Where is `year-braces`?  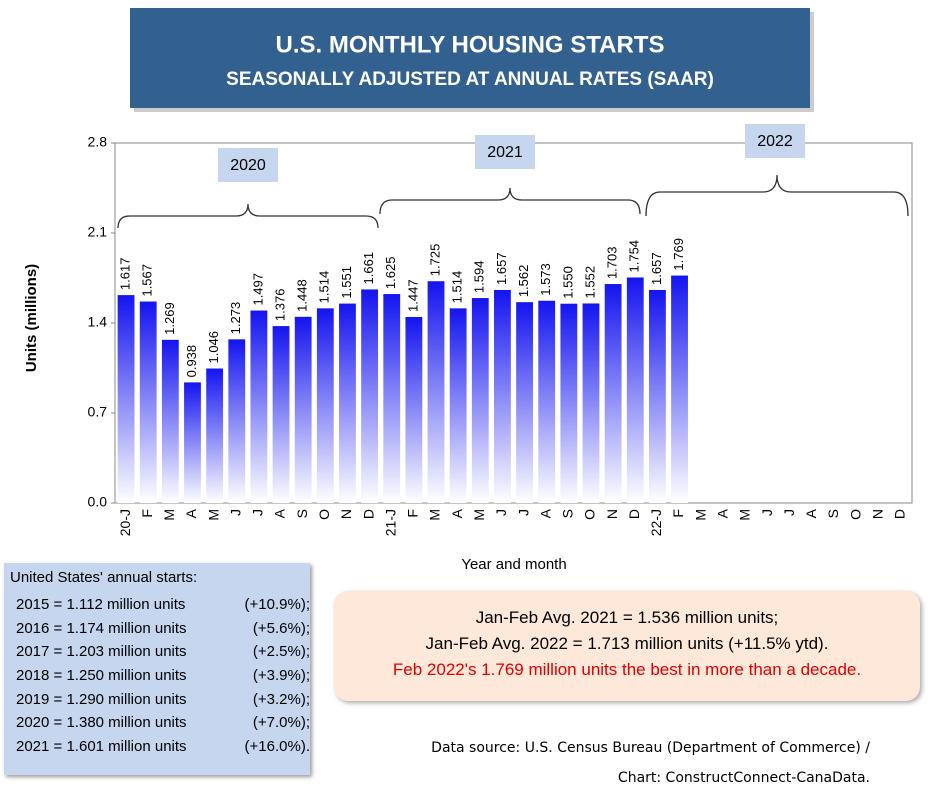
year-braces is located at coordinates (513, 201).